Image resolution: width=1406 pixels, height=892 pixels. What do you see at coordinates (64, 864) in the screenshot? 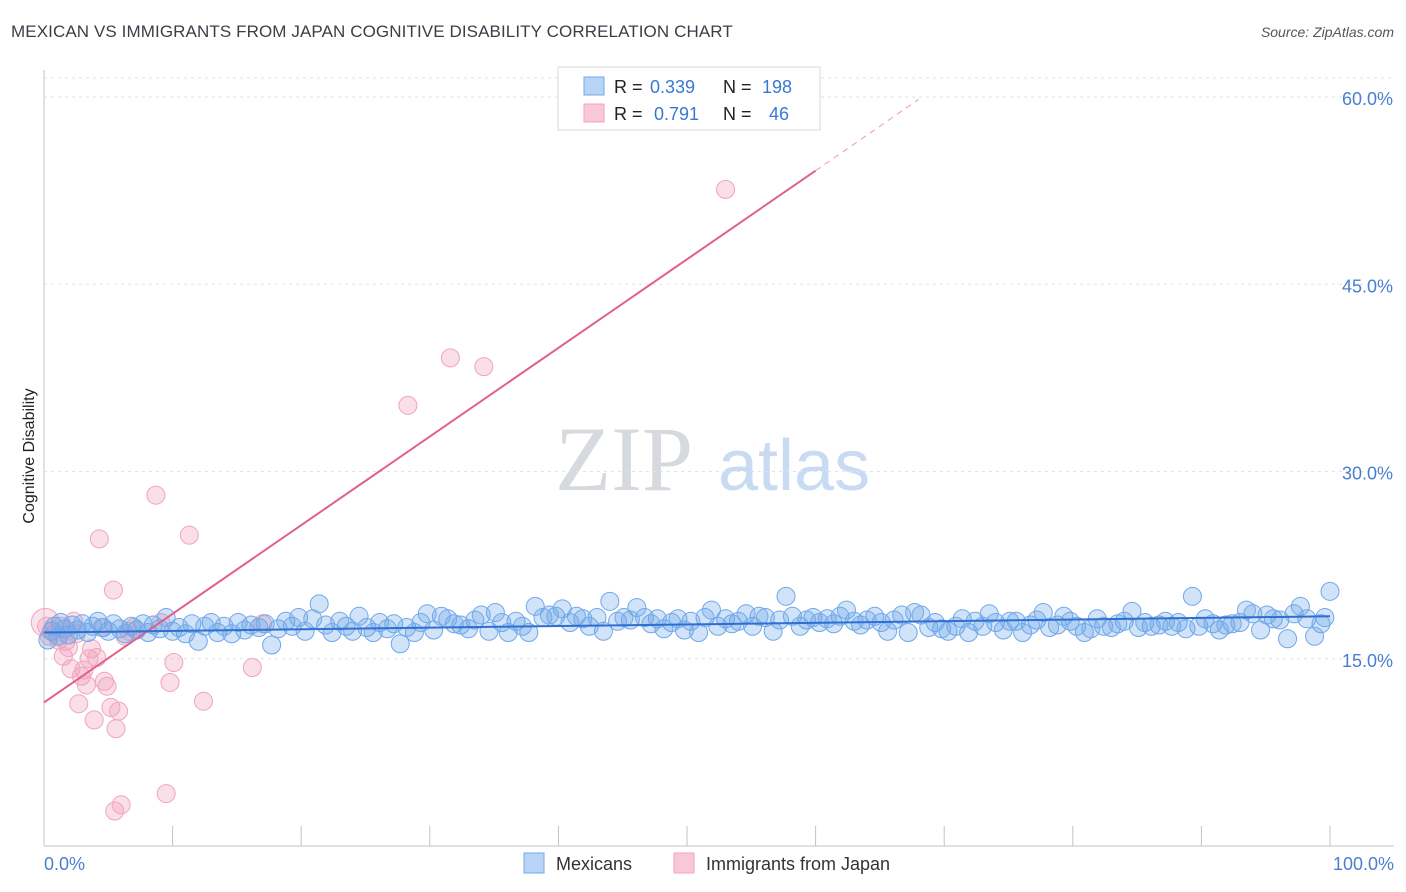
I see `x-tick-label-min: 0.0%` at bounding box center [64, 864].